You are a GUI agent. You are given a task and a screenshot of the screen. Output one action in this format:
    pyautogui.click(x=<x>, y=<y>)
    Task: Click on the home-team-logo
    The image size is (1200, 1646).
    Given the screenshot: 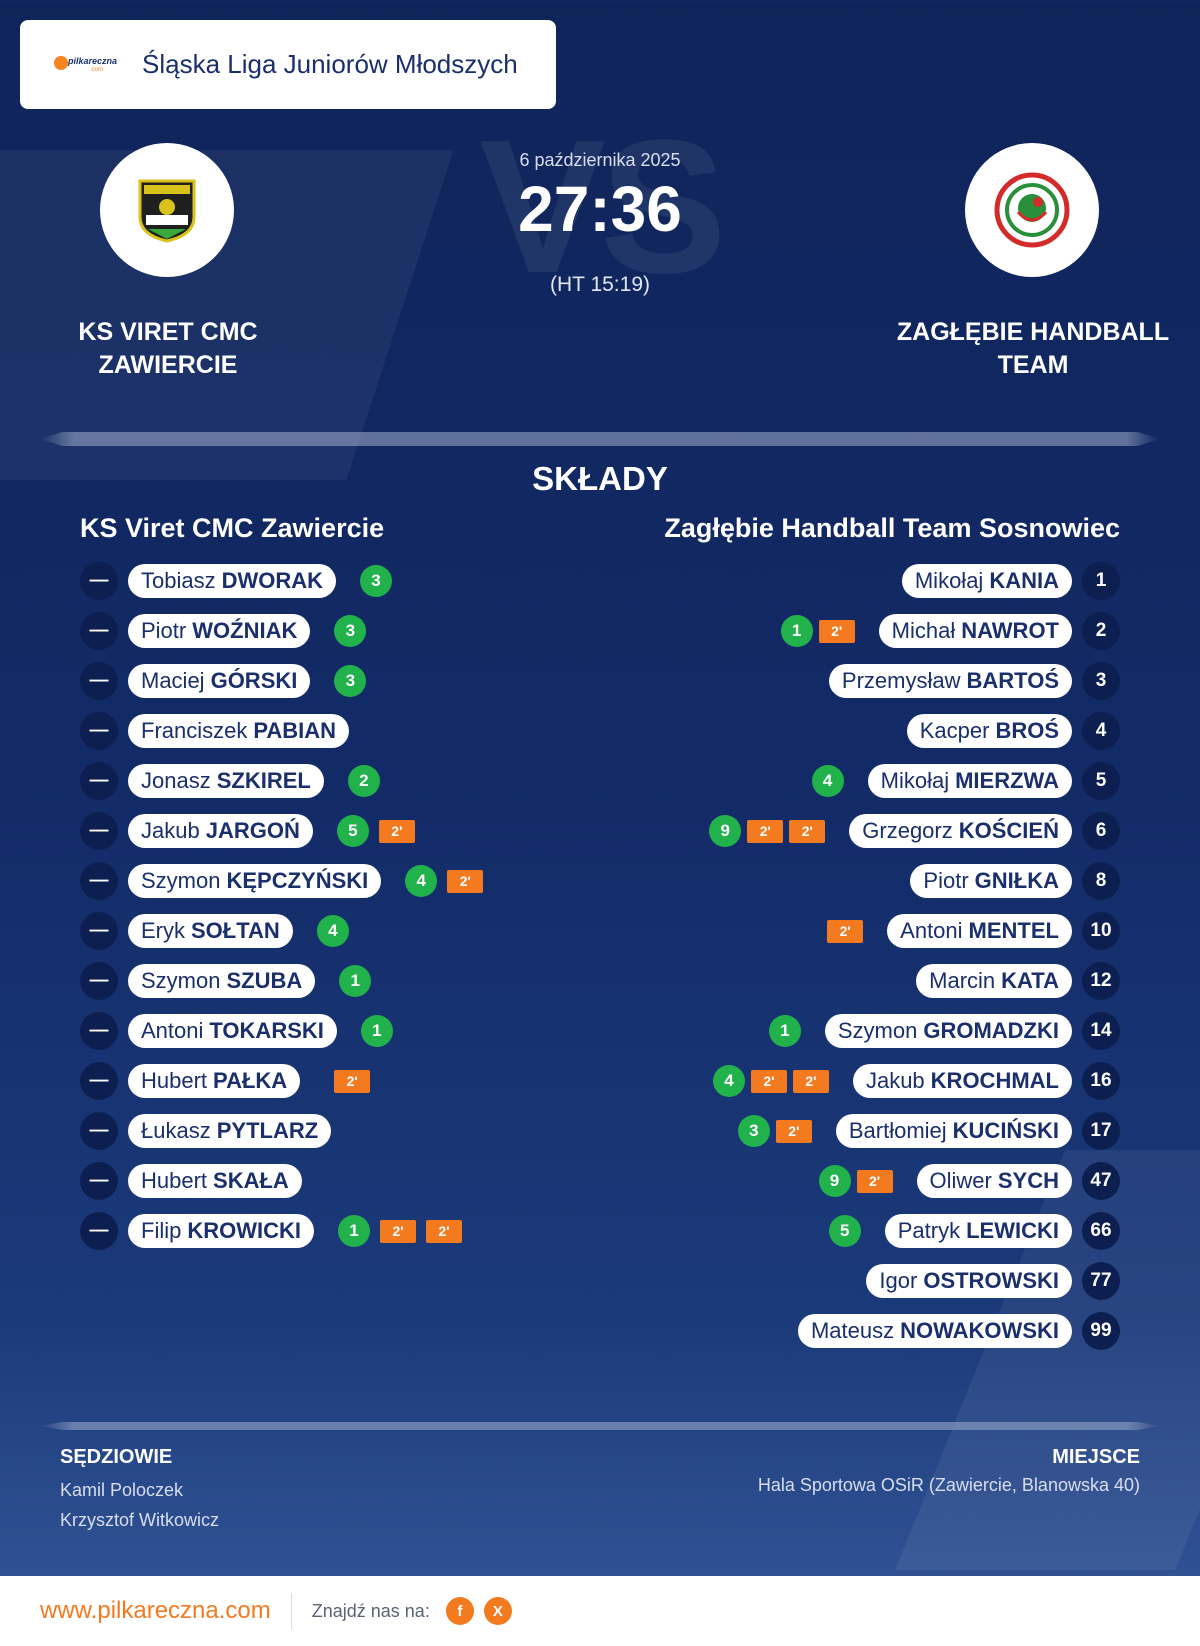 What is the action you would take?
    pyautogui.click(x=167, y=210)
    